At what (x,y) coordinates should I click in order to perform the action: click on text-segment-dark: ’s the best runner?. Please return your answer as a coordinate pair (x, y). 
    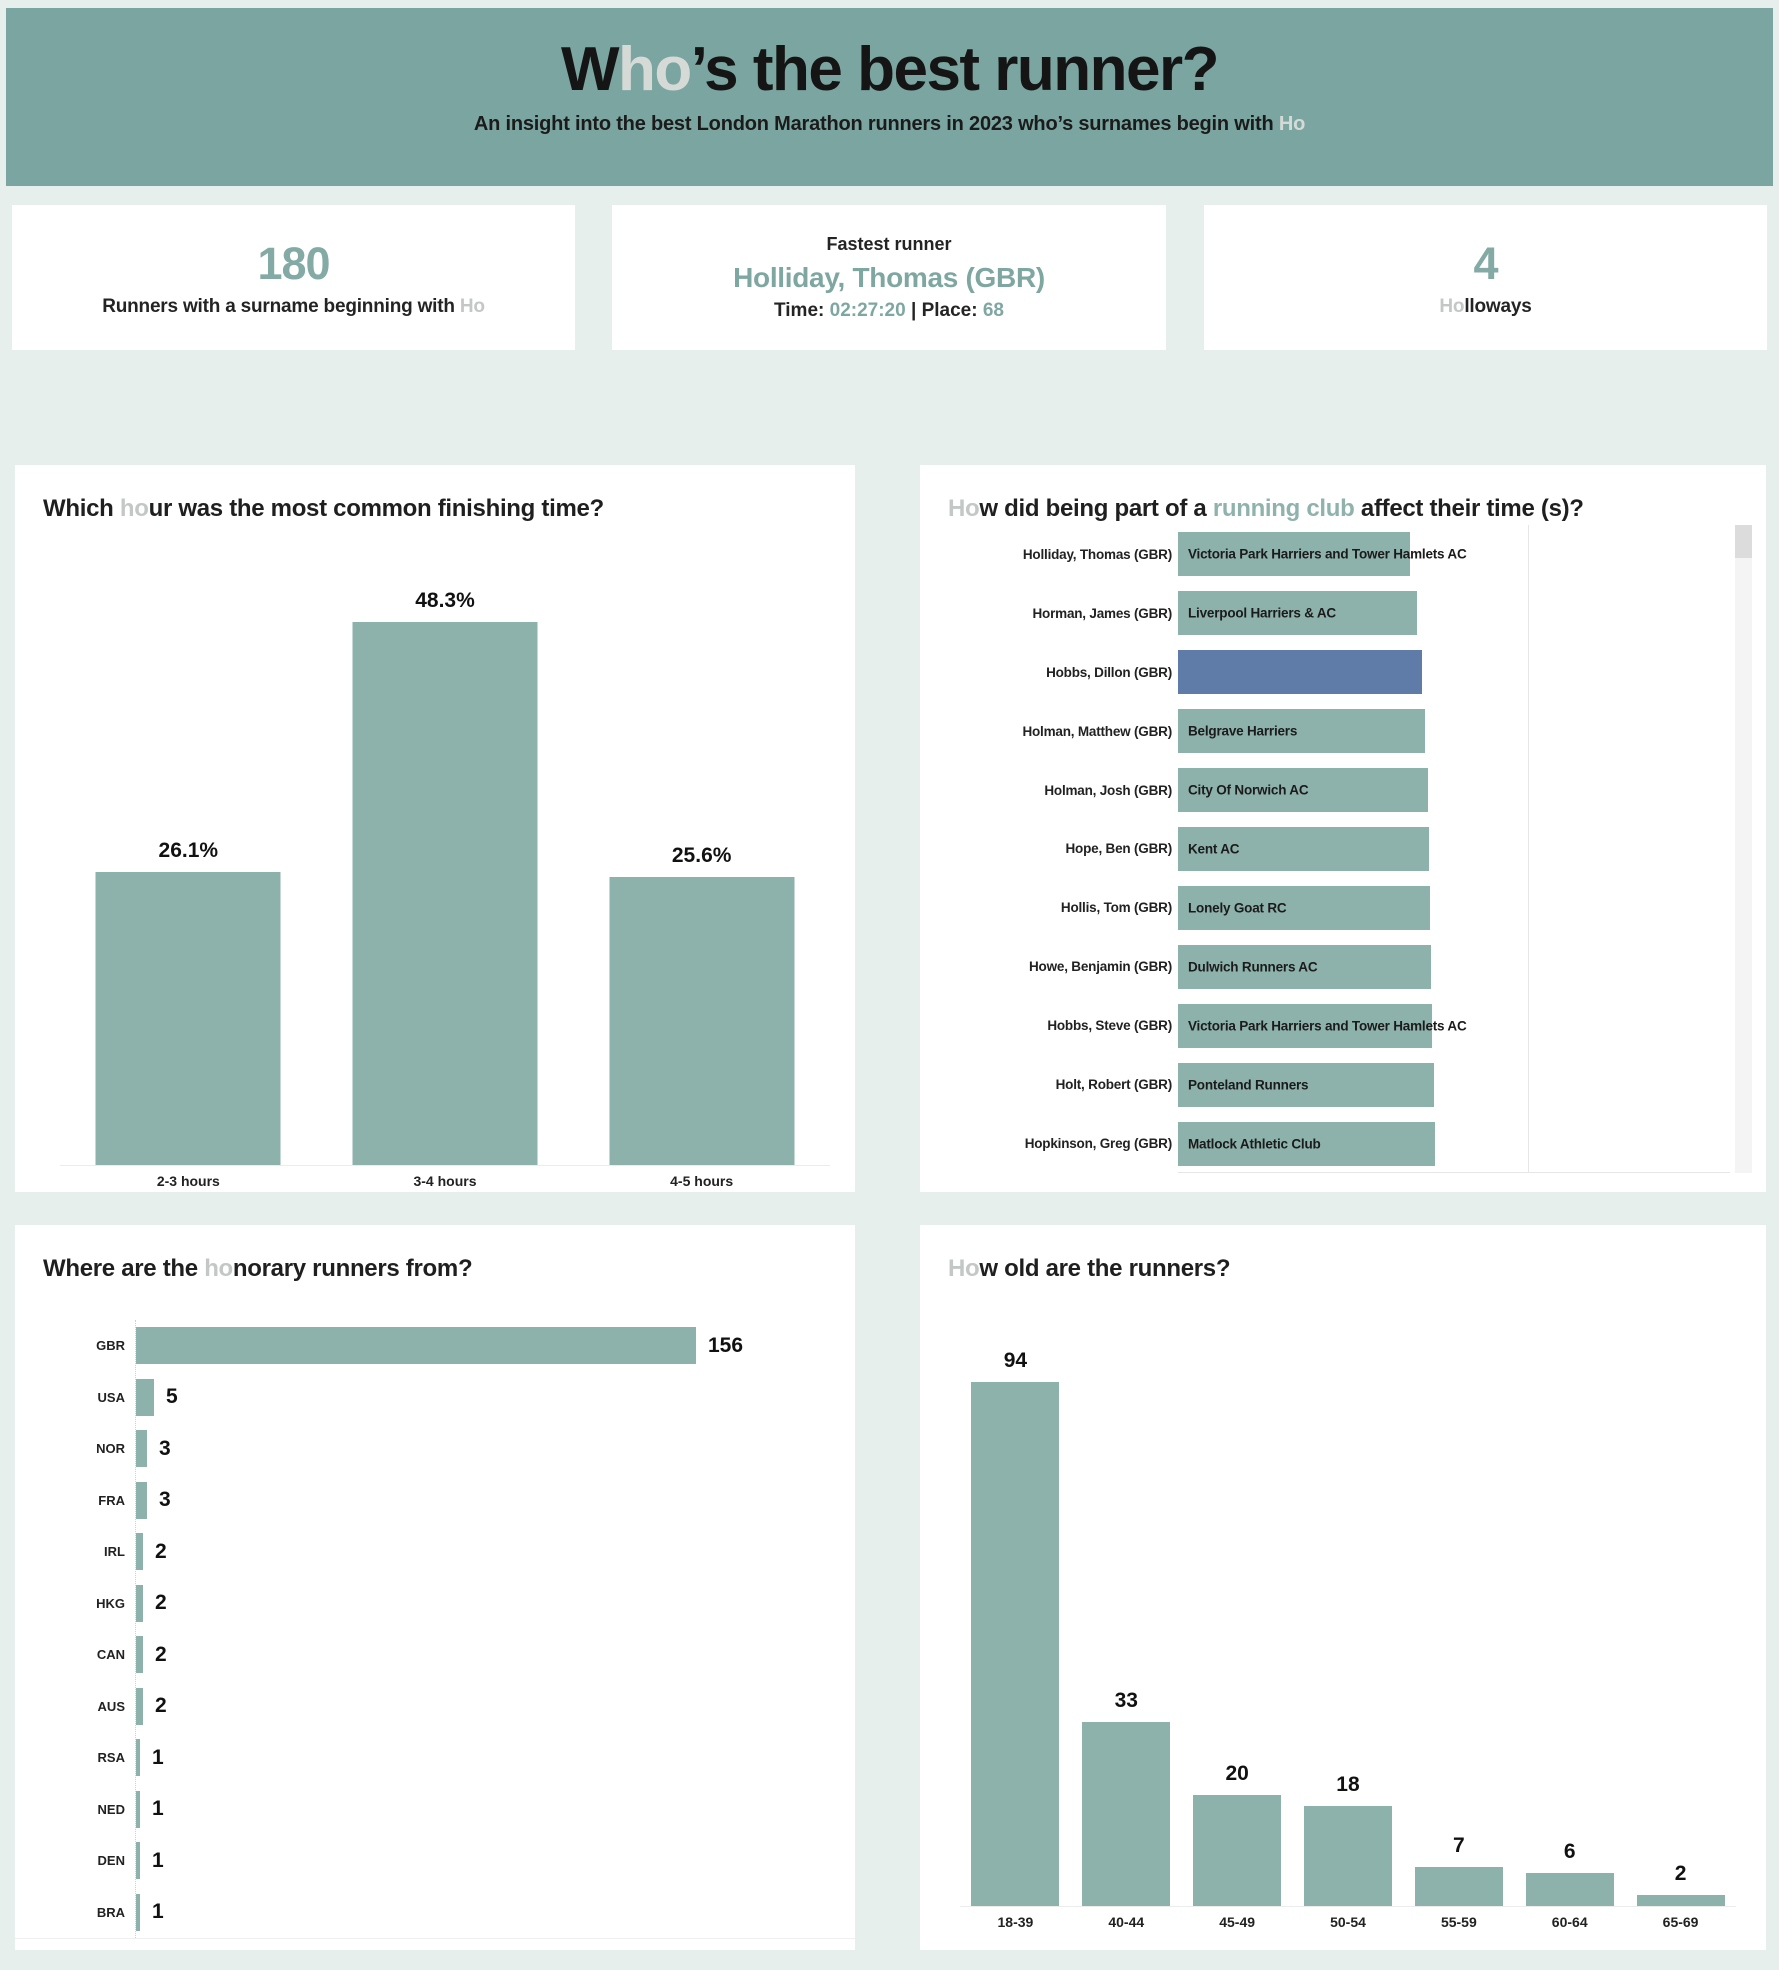
    Looking at the image, I should click on (955, 69).